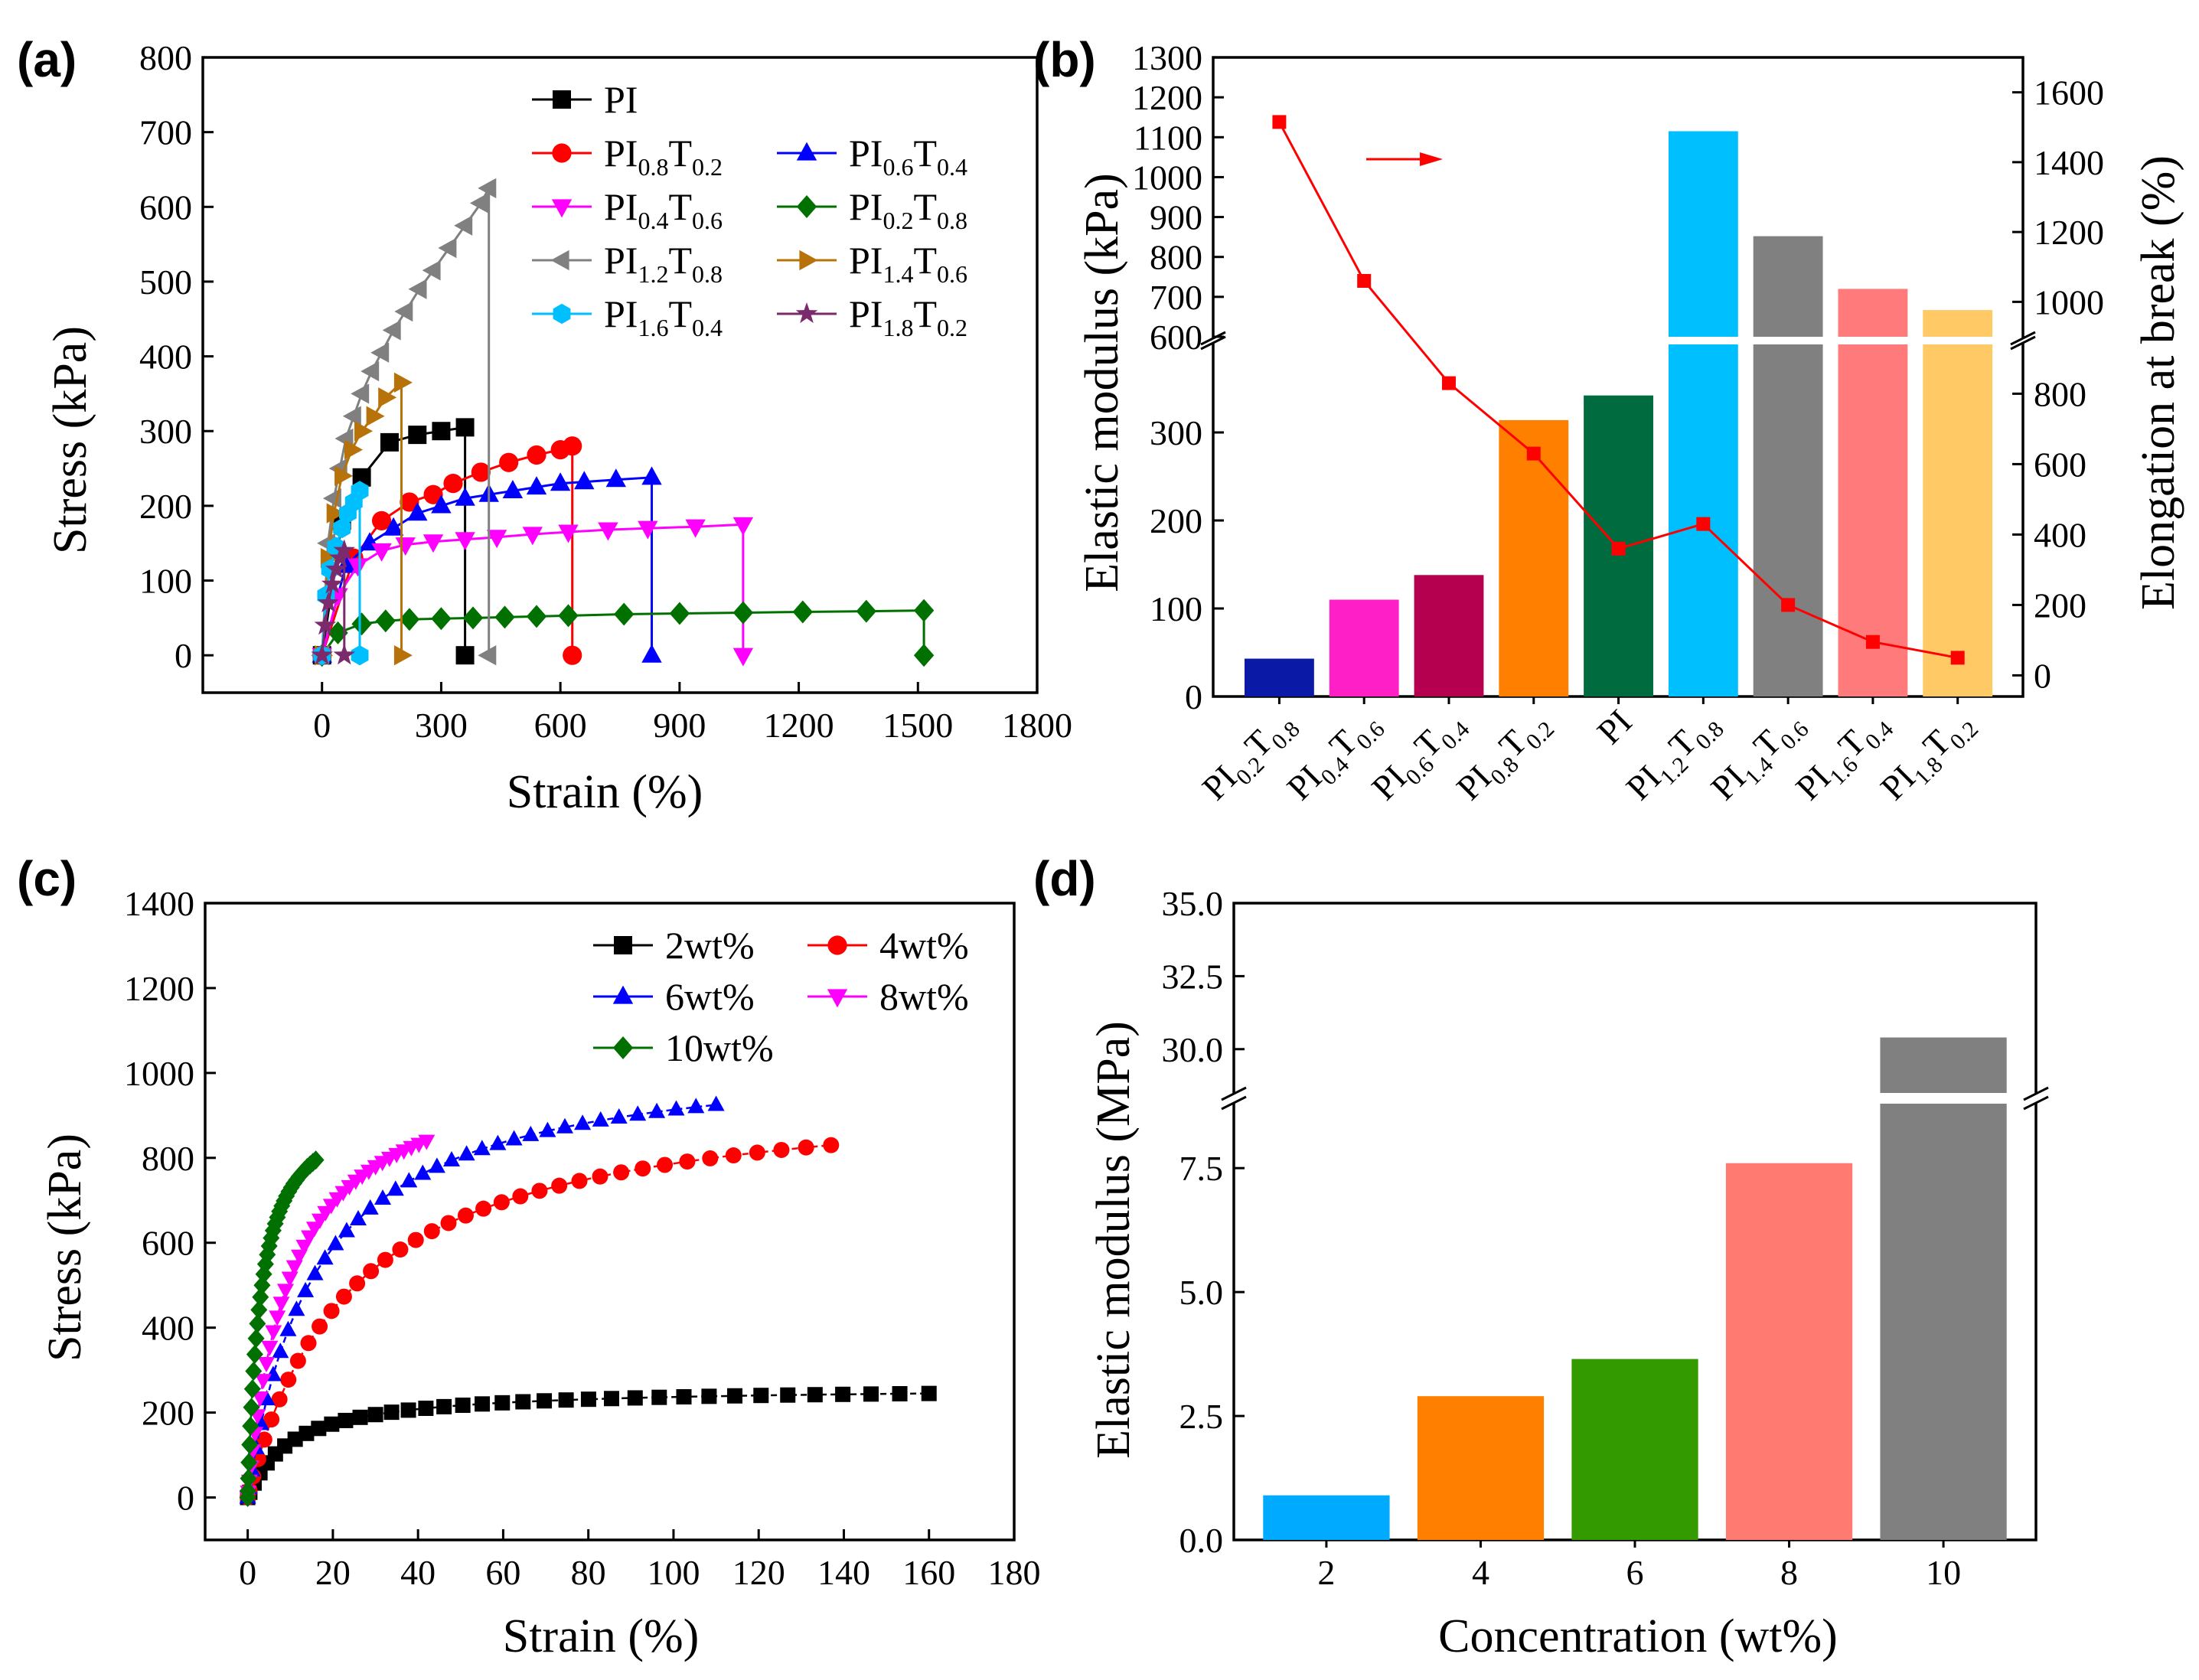 The width and height of the screenshot is (2199, 1680). What do you see at coordinates (47, 59) in the screenshot?
I see `panel-a-label: (a)` at bounding box center [47, 59].